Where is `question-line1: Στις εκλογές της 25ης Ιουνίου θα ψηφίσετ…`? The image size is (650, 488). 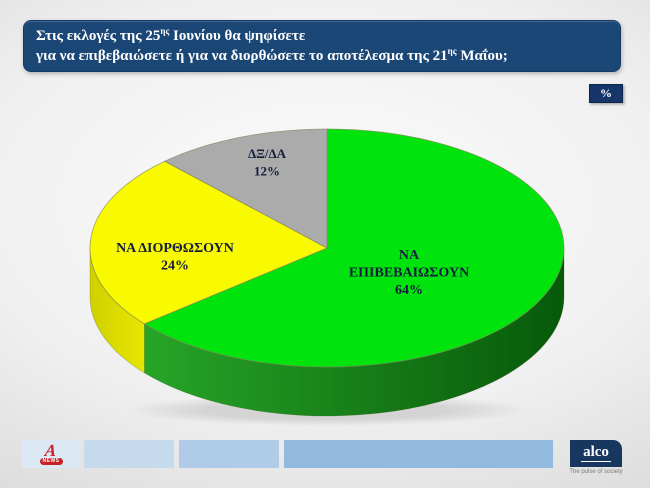 question-line1: Στις εκλογές της 25ης Ιουνίου θα ψηφίσετ… is located at coordinates (328, 36).